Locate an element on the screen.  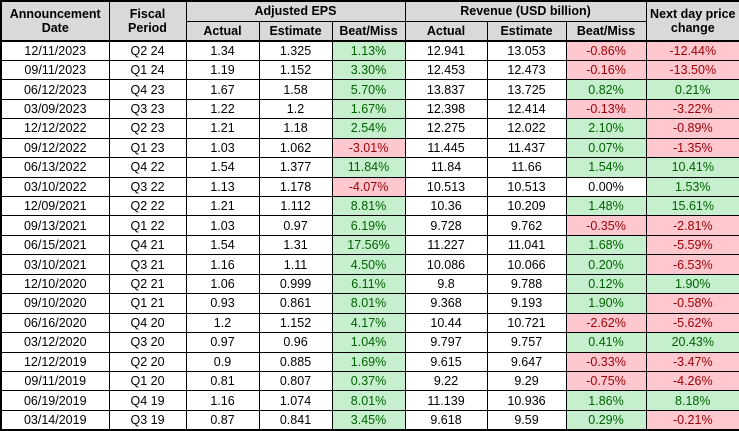
revenue-actual-cell: 9.22 is located at coordinates (446, 381).